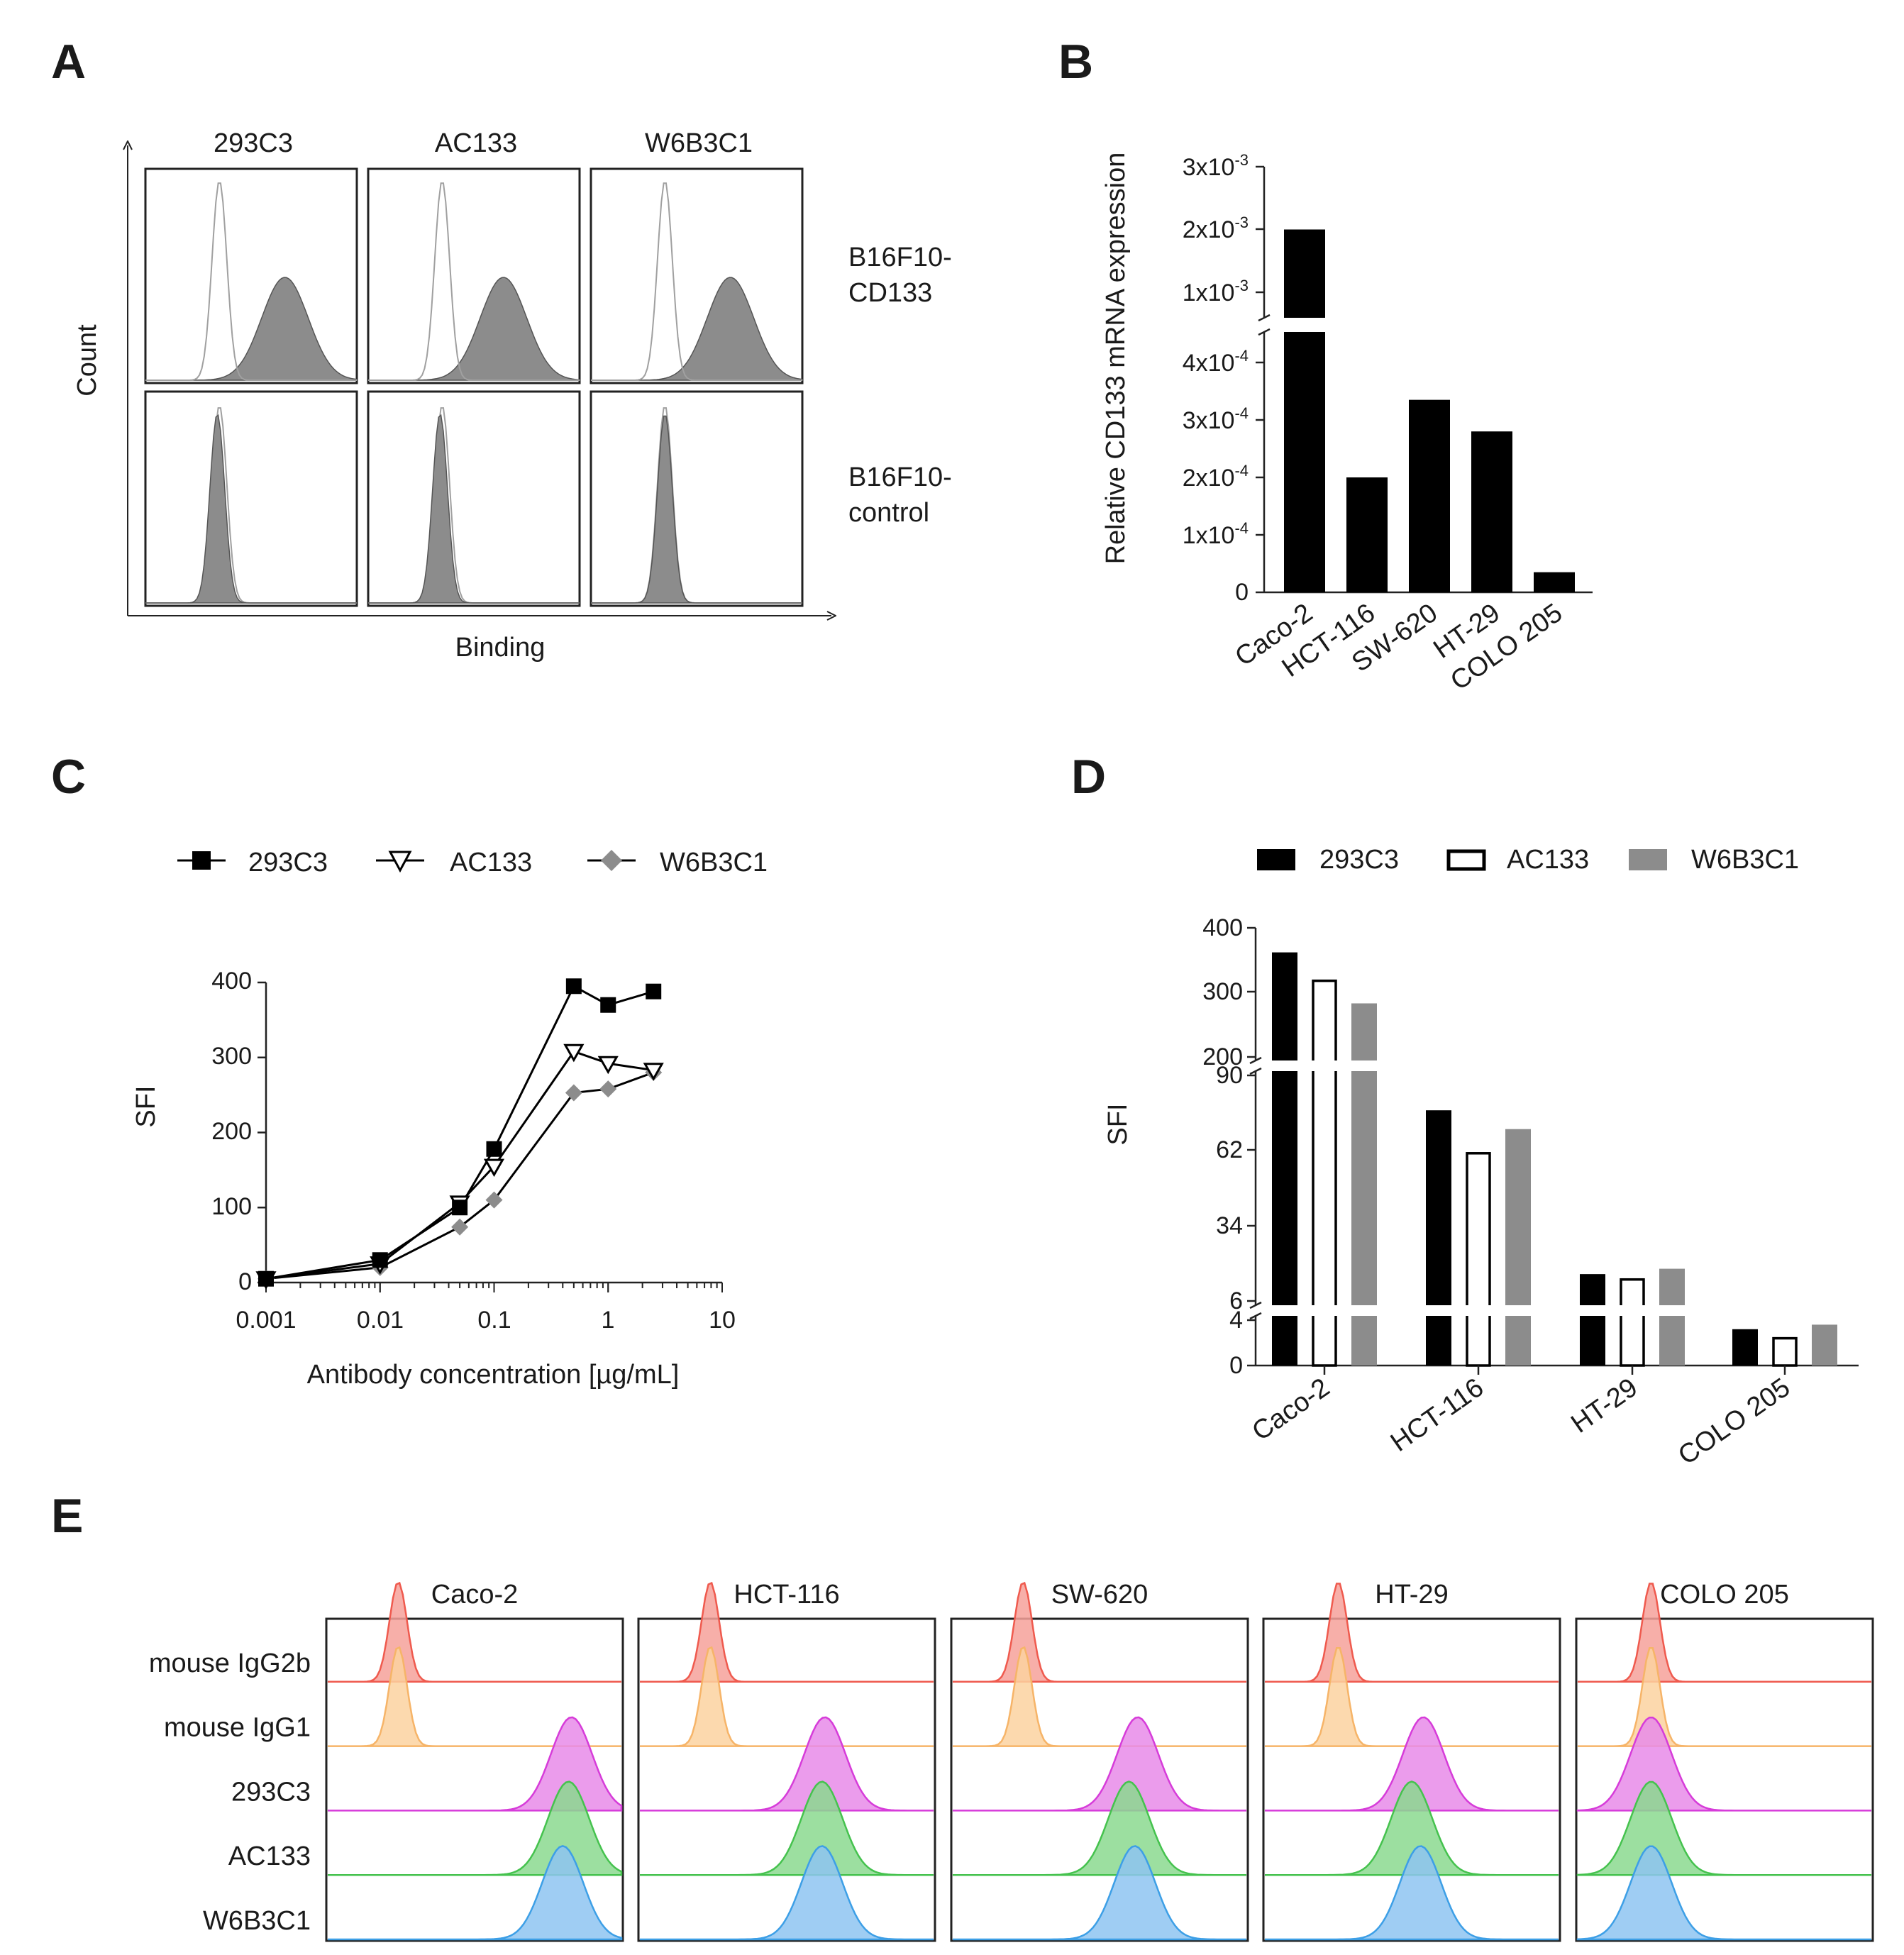 The width and height of the screenshot is (1904, 1955). What do you see at coordinates (714, 862) in the screenshot?
I see `legend-label-W6B3C1: W6B3C1` at bounding box center [714, 862].